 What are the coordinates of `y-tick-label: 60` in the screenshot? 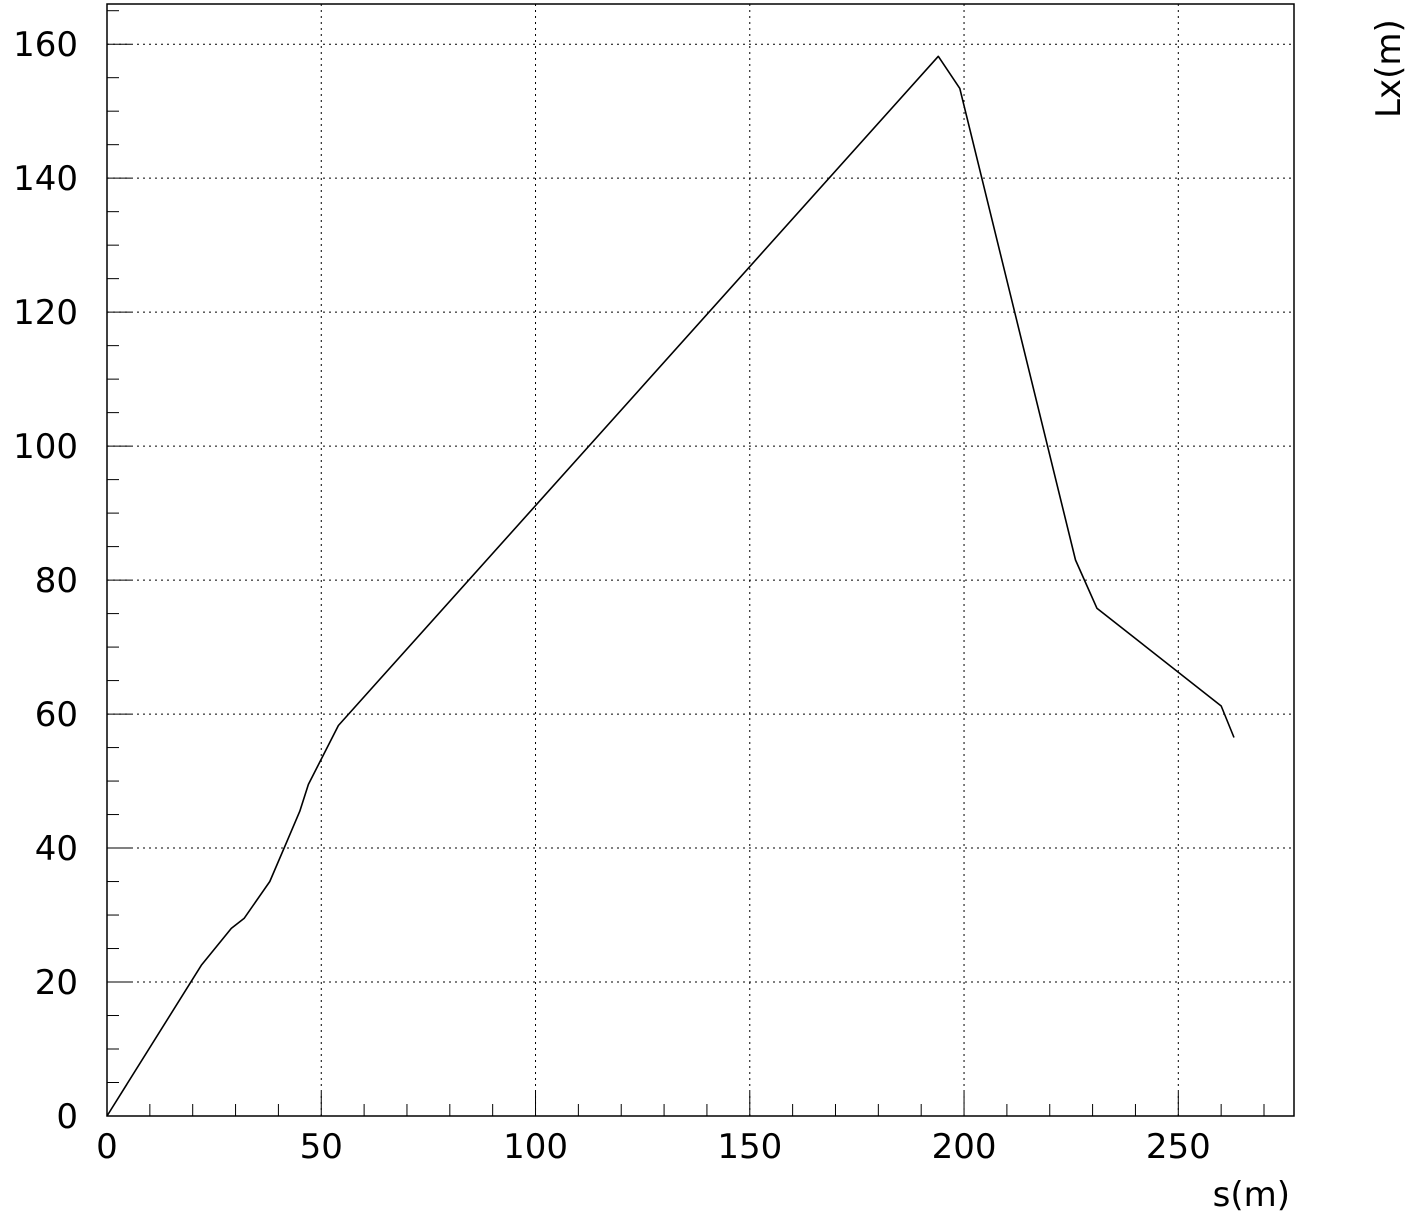 It's located at (56, 715).